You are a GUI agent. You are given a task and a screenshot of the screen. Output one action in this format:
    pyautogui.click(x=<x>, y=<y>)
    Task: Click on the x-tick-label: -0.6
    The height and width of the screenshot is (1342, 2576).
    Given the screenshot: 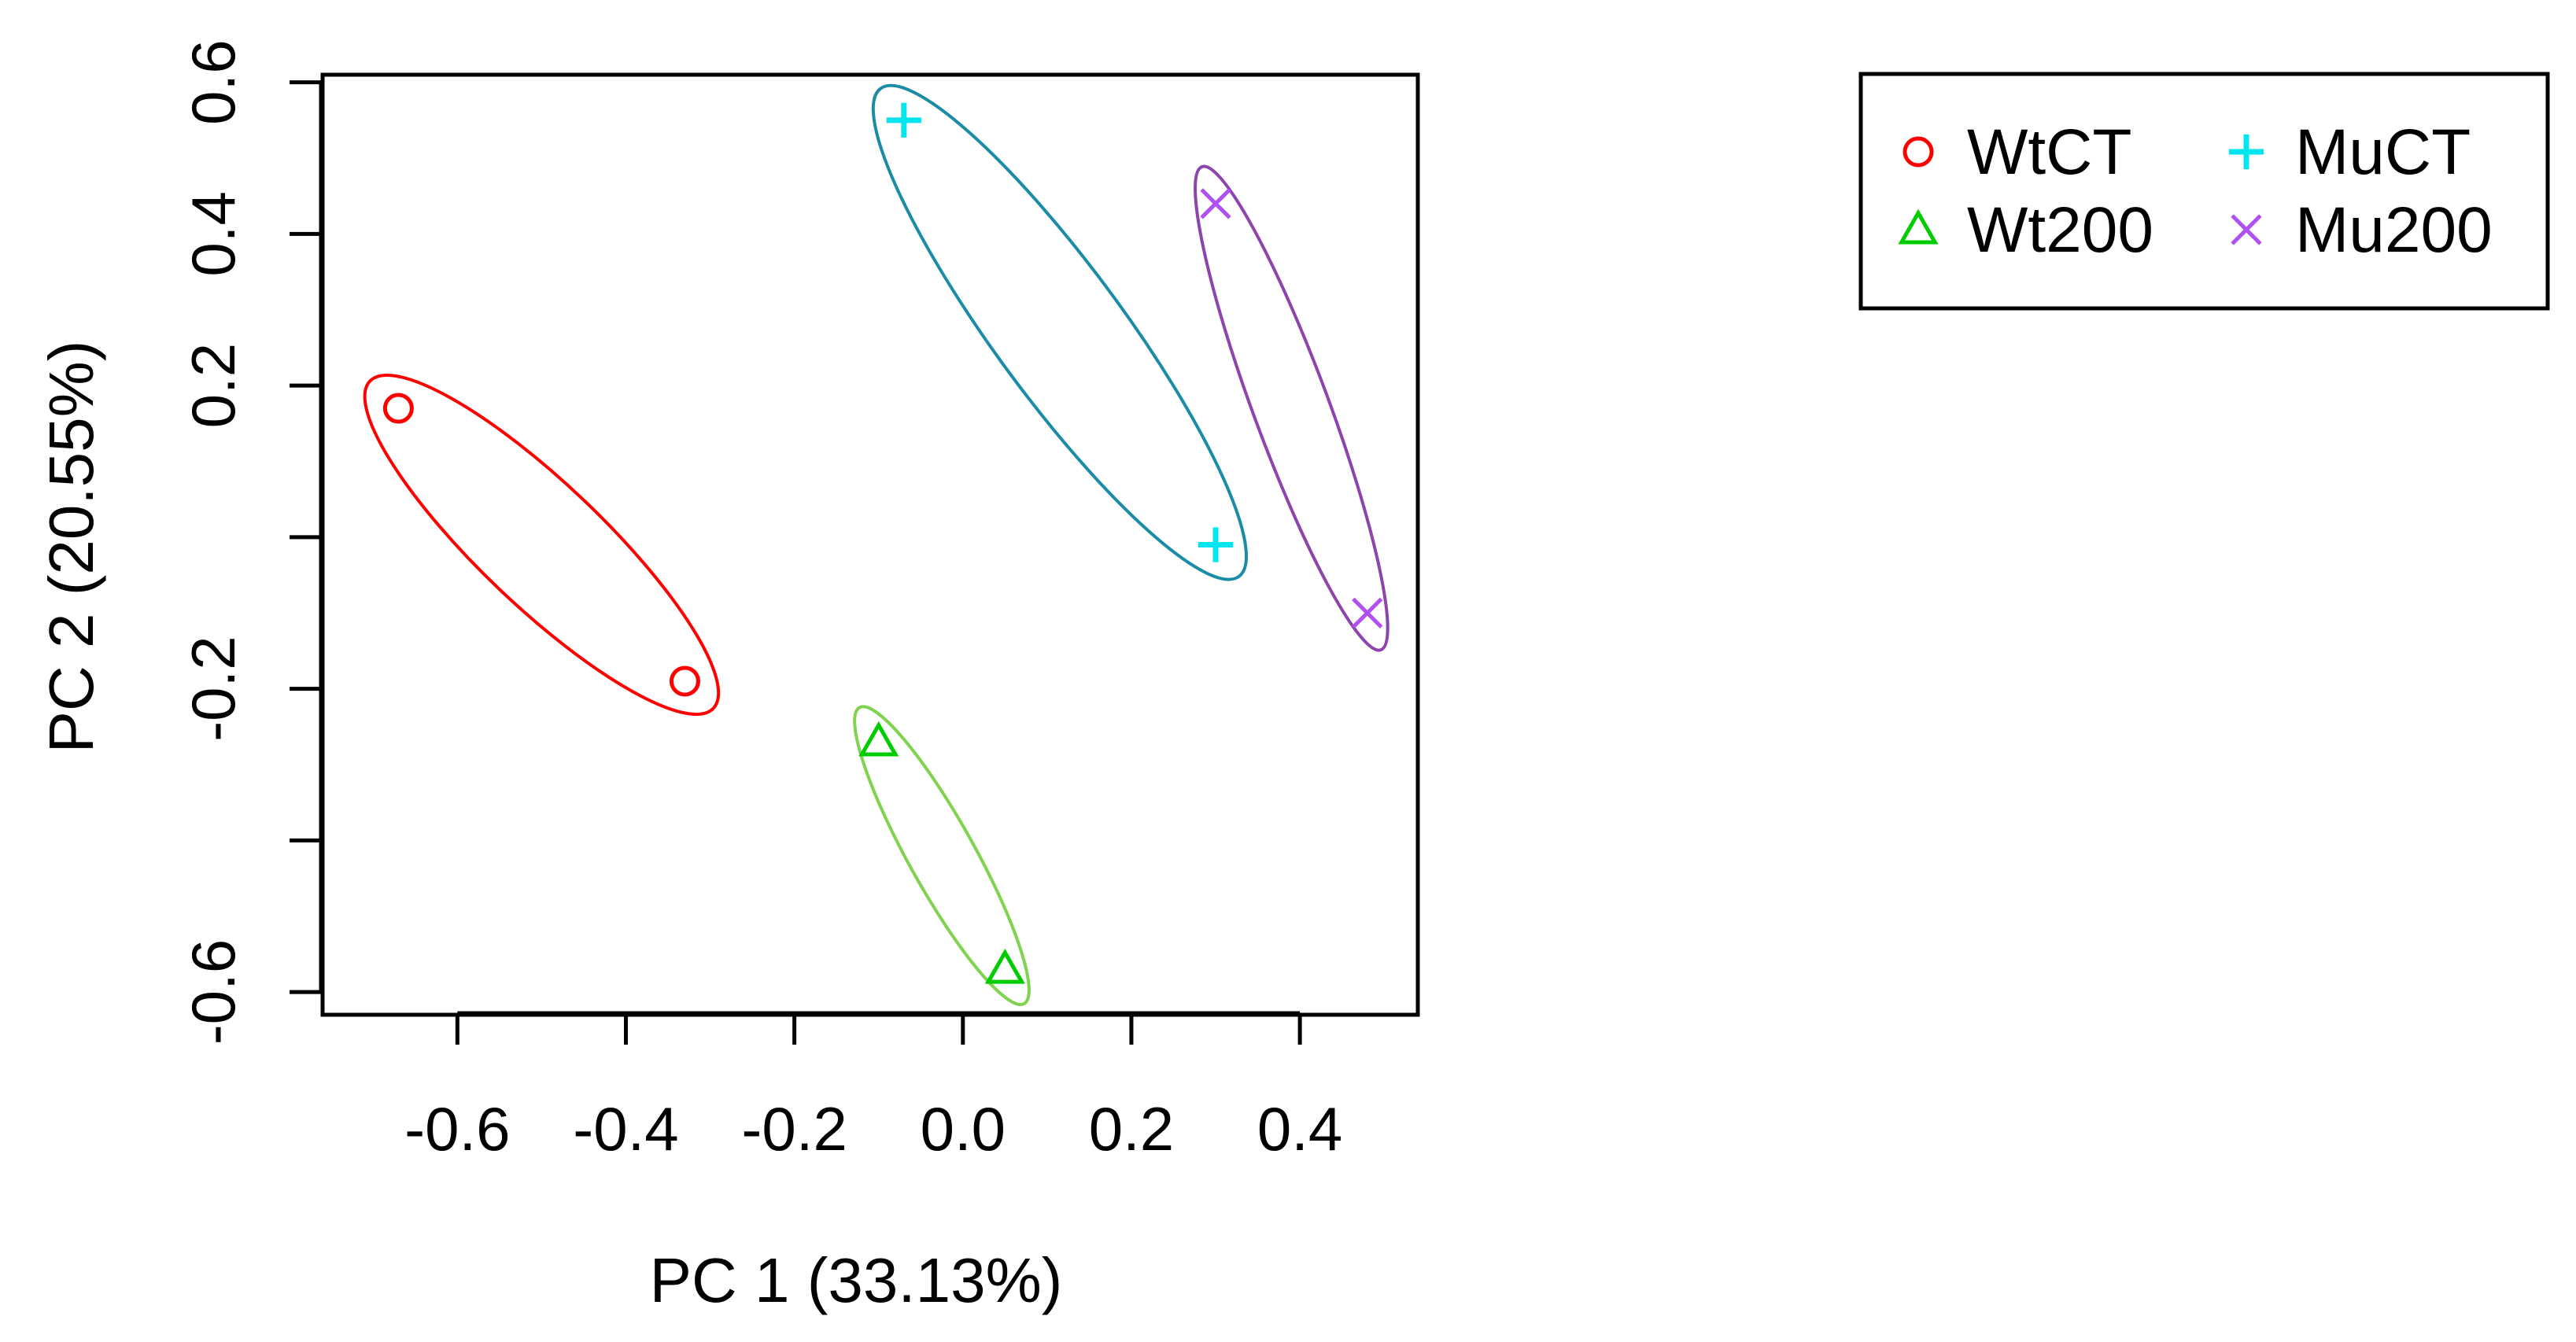 What is the action you would take?
    pyautogui.click(x=457, y=1128)
    